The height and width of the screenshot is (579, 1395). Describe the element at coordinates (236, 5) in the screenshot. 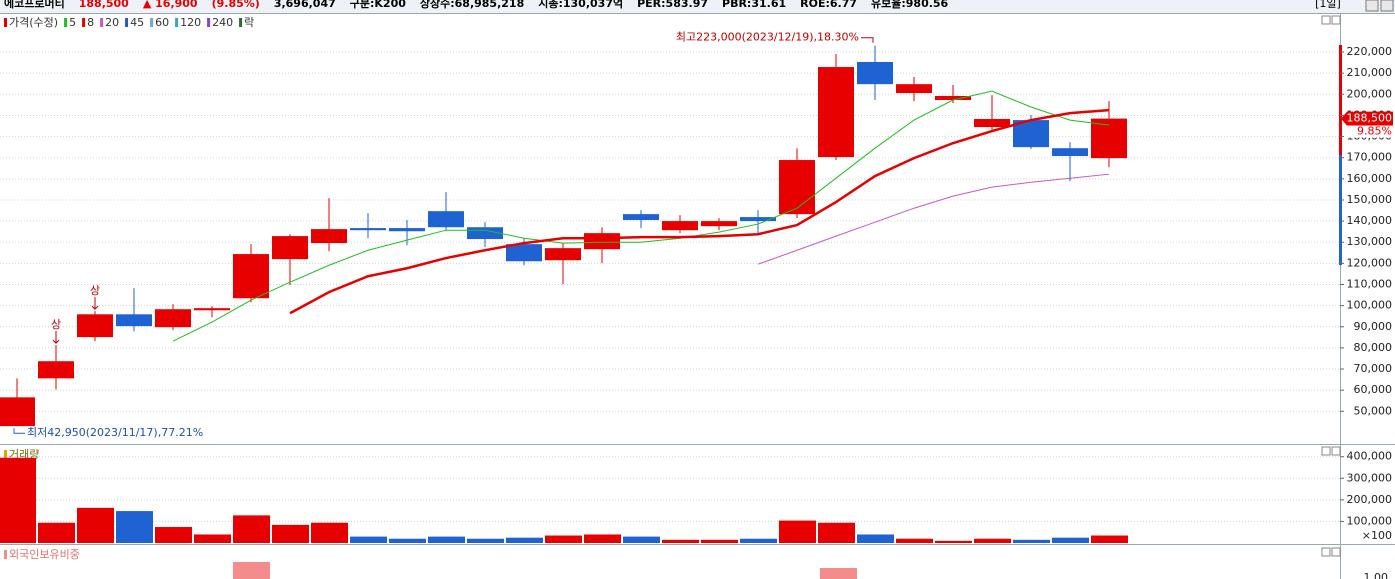

I see `header-field: (9.85%)` at that location.